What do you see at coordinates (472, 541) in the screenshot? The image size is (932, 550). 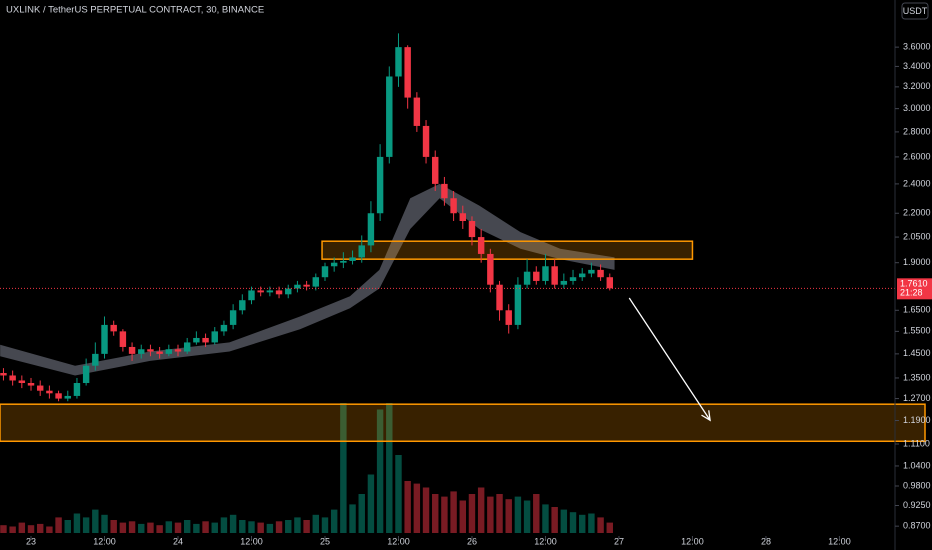 I see `x-tick-label: 26` at bounding box center [472, 541].